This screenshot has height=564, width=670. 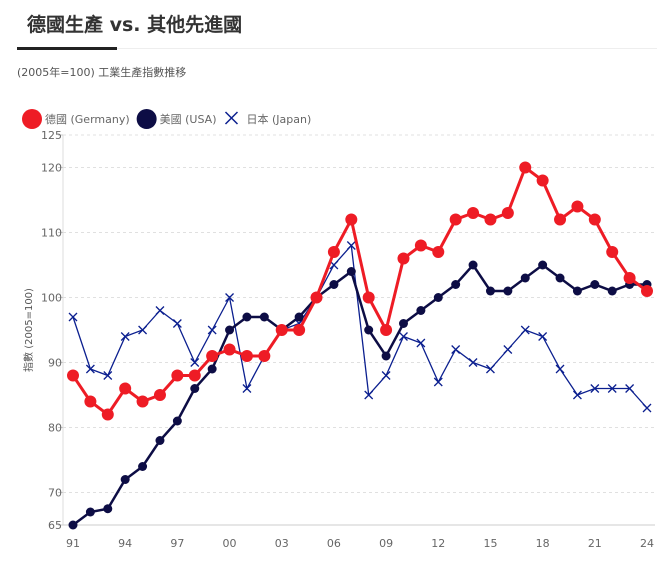 I want to click on x-tick-label: 97, so click(x=177, y=543).